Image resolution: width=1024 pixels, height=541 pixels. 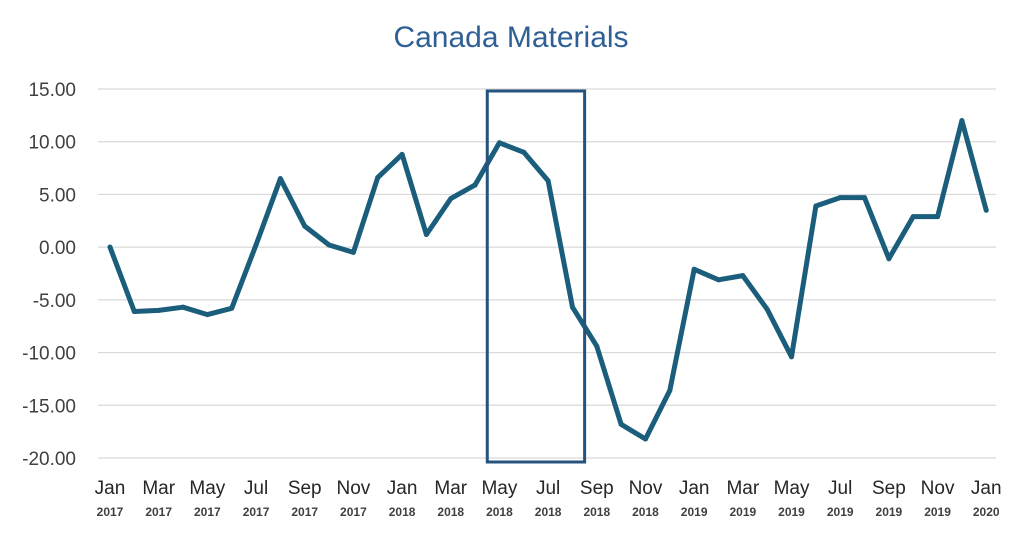 I want to click on highlight-layer, so click(x=536, y=276).